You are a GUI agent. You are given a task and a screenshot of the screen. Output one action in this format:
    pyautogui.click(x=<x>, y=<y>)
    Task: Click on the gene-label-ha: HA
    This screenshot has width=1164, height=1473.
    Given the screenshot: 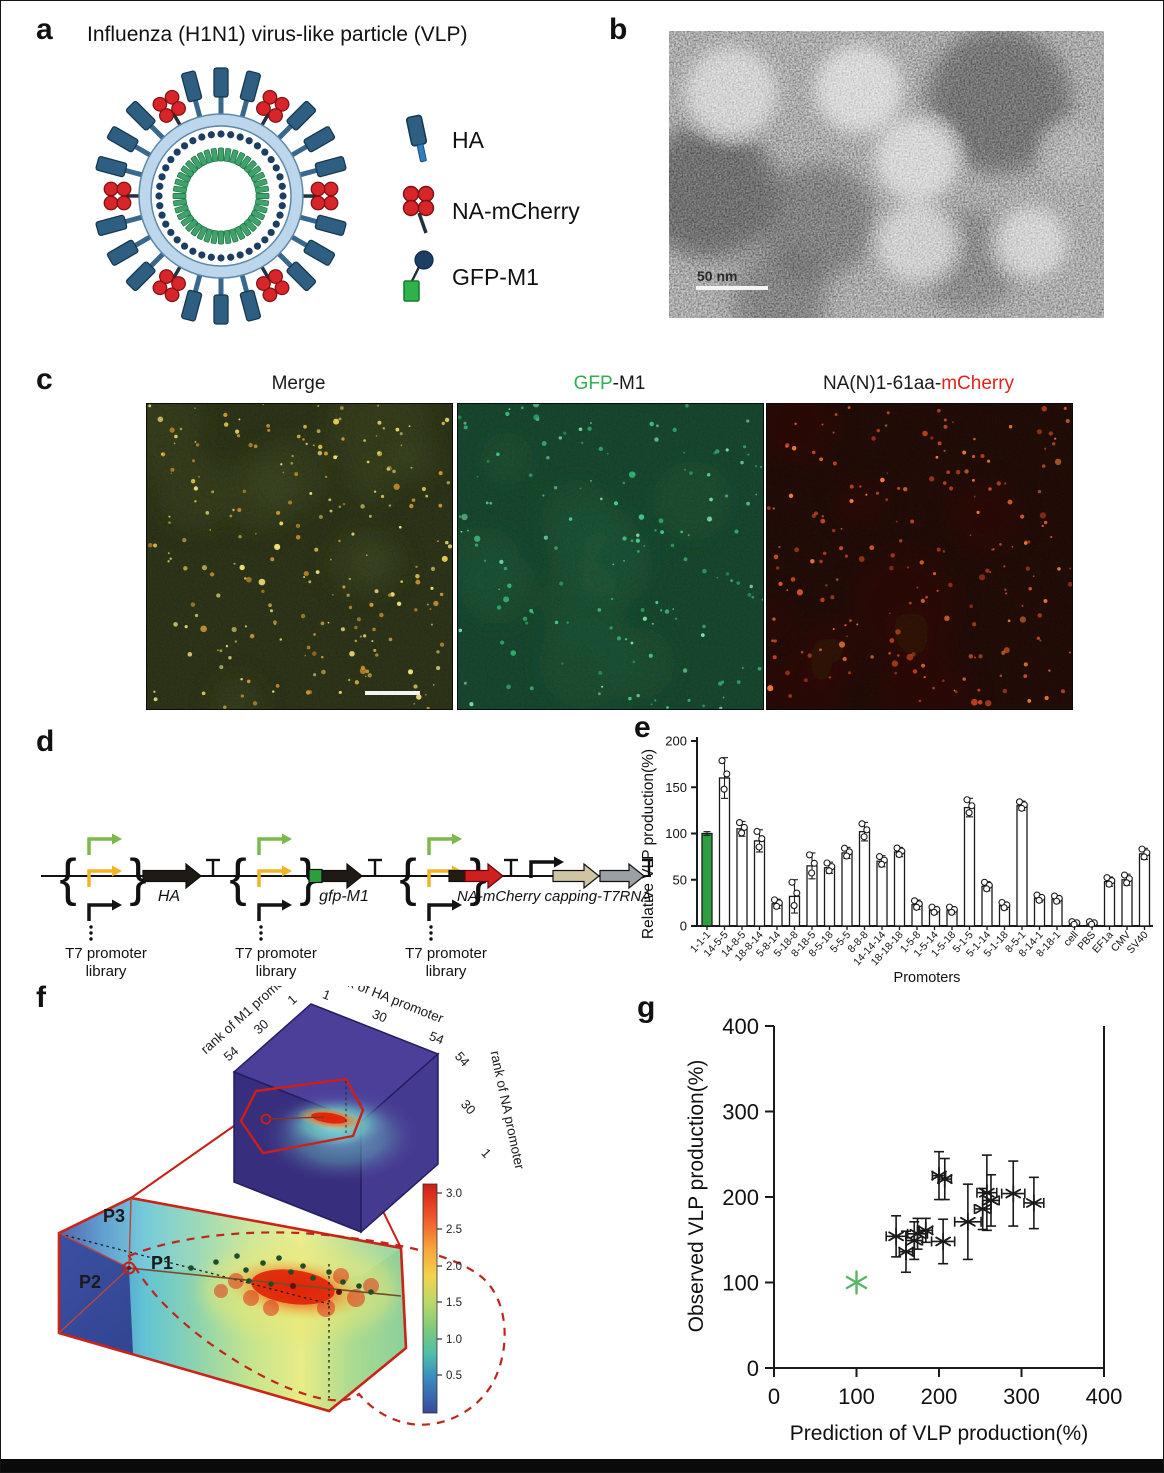 What is the action you would take?
    pyautogui.click(x=169, y=896)
    